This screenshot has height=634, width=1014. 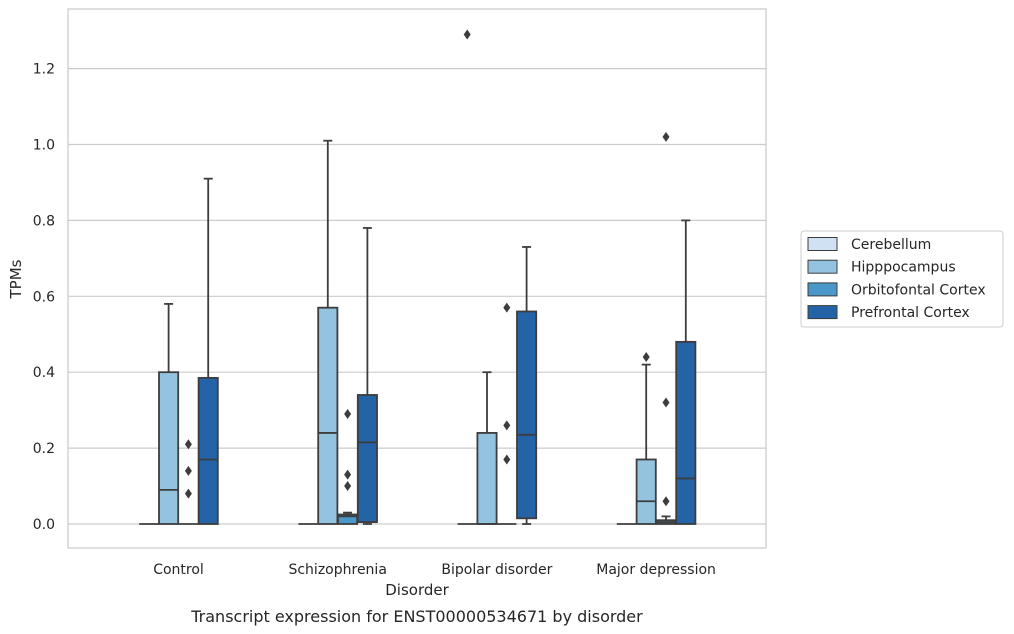 What do you see at coordinates (337, 570) in the screenshot?
I see `x-tick-label: Schizophrenia` at bounding box center [337, 570].